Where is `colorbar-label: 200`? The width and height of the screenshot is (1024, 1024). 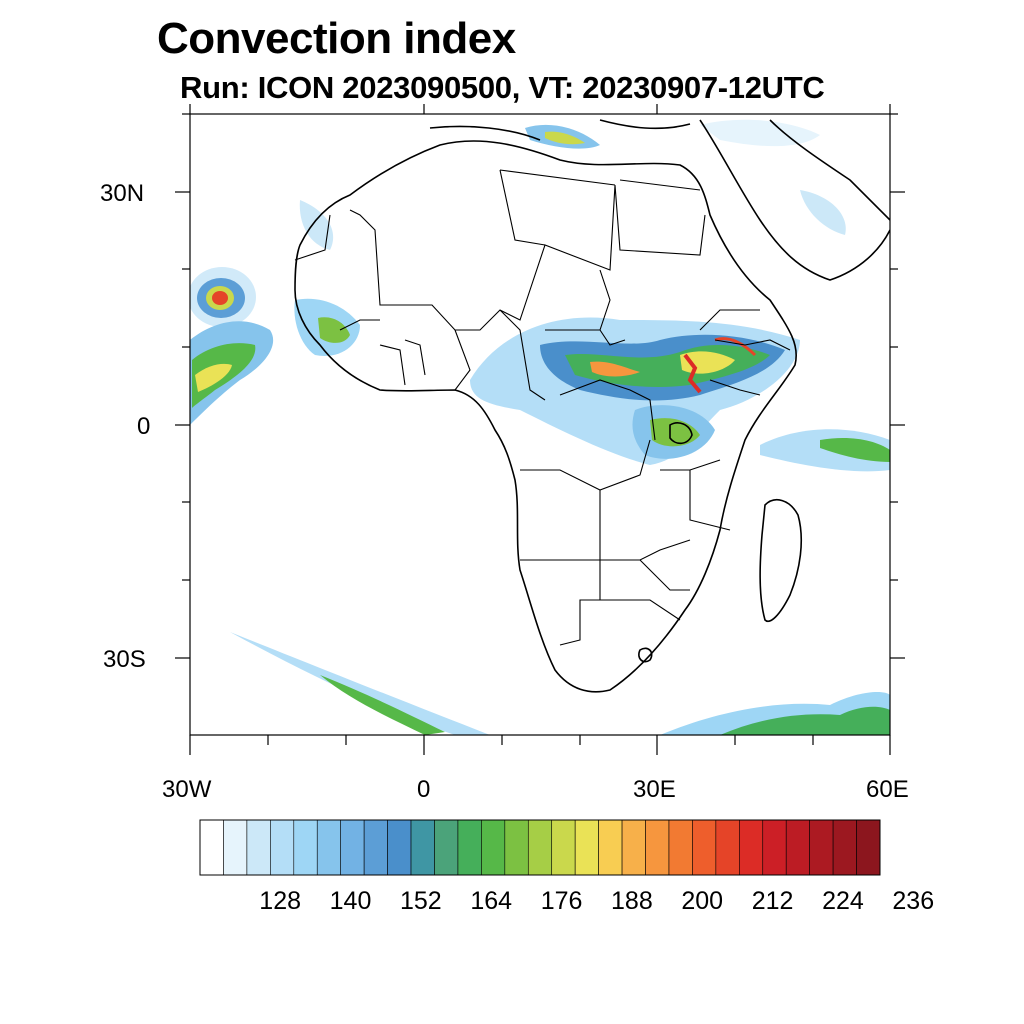 colorbar-label: 200 is located at coordinates (702, 901).